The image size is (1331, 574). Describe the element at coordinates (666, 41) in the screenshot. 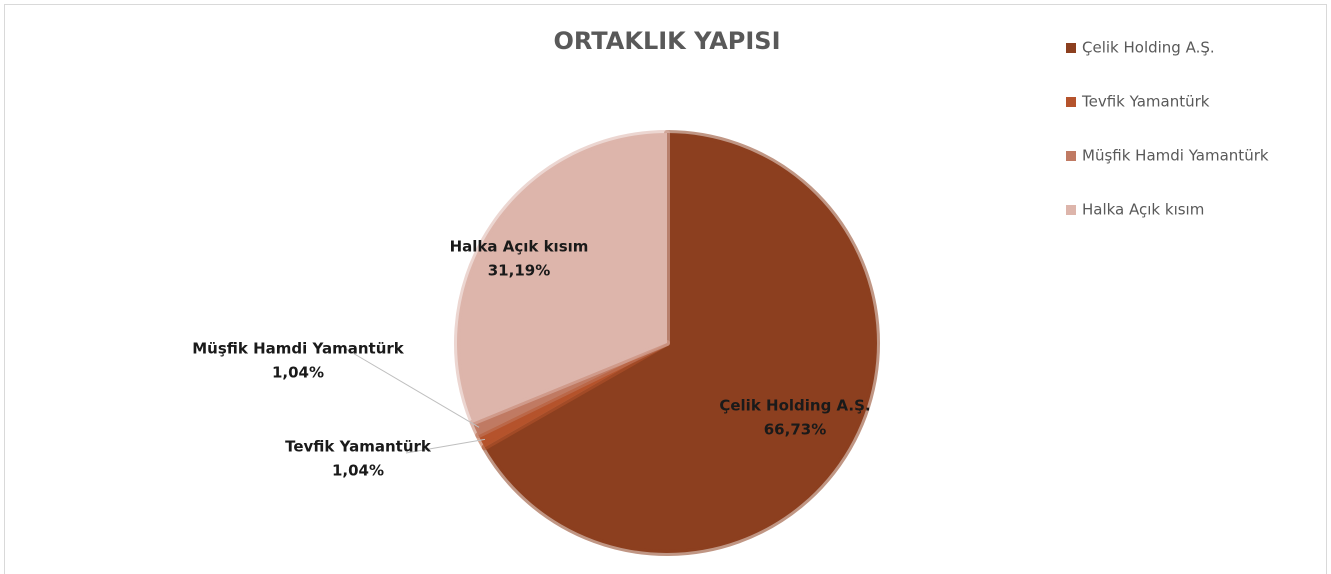

I see `chart-title: ORTAKLIK YAPISI` at that location.